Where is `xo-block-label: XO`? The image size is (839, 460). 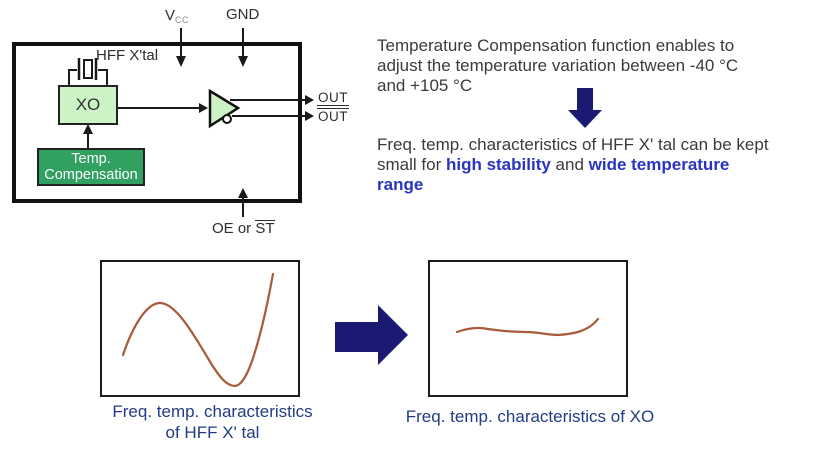
xo-block-label: XO is located at coordinates (88, 104).